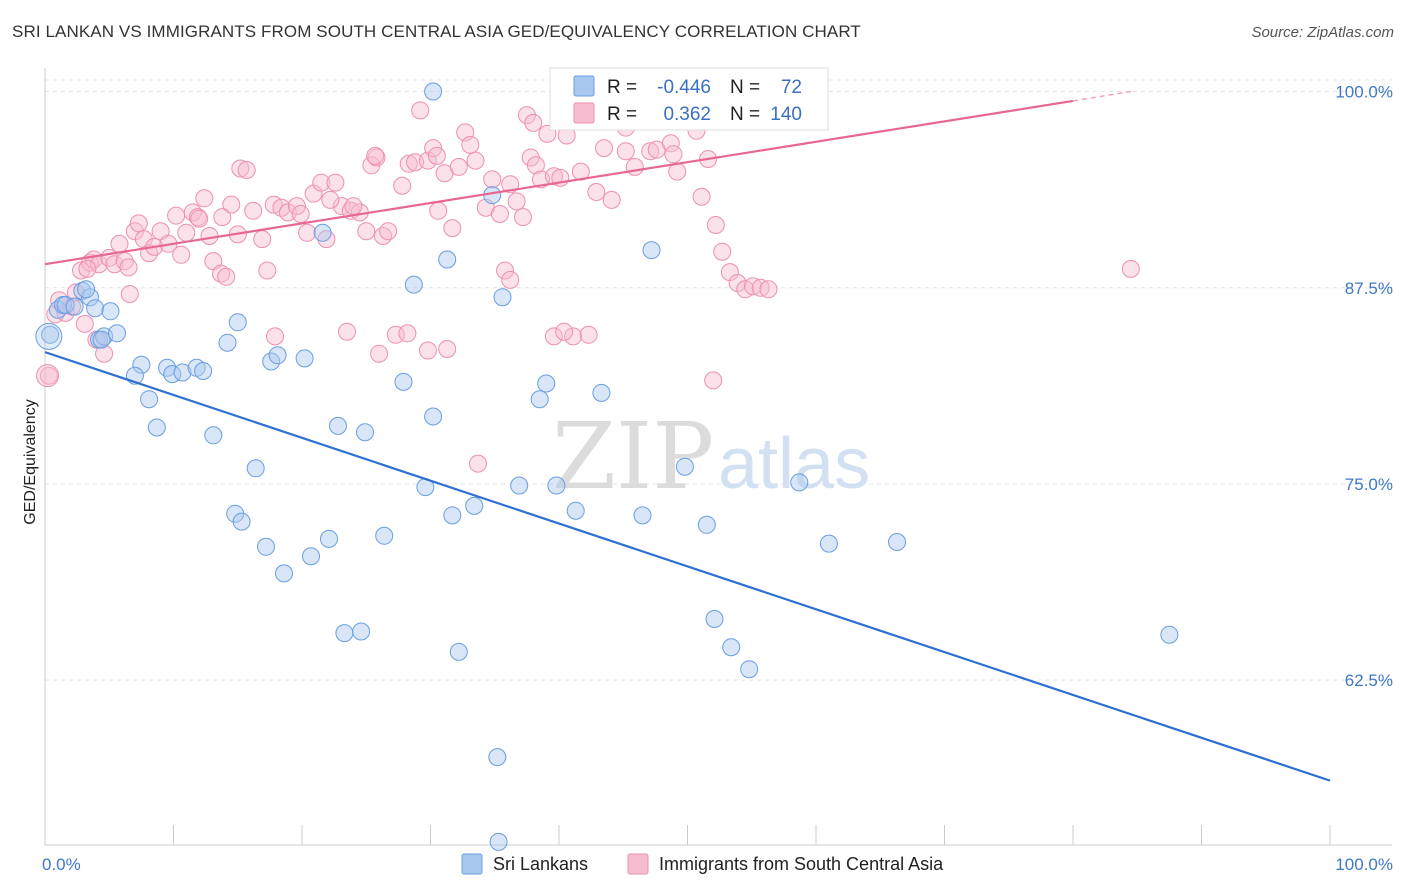 Image resolution: width=1406 pixels, height=892 pixels. I want to click on x-tick-label: 0.0%, so click(61, 864).